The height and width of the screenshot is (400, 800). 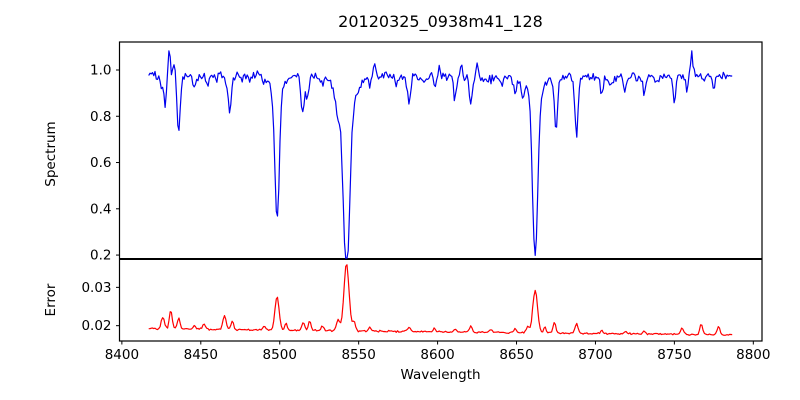 What do you see at coordinates (96, 288) in the screenshot?
I see `error-y-tick-label: 0.03` at bounding box center [96, 288].